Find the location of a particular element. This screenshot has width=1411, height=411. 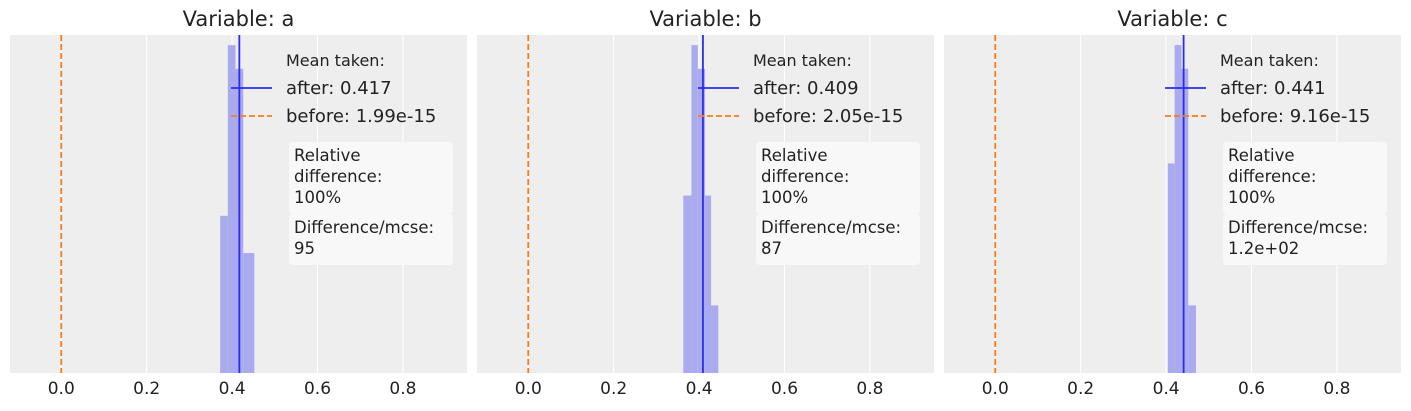

annotation-text: 87 is located at coordinates (771, 248).